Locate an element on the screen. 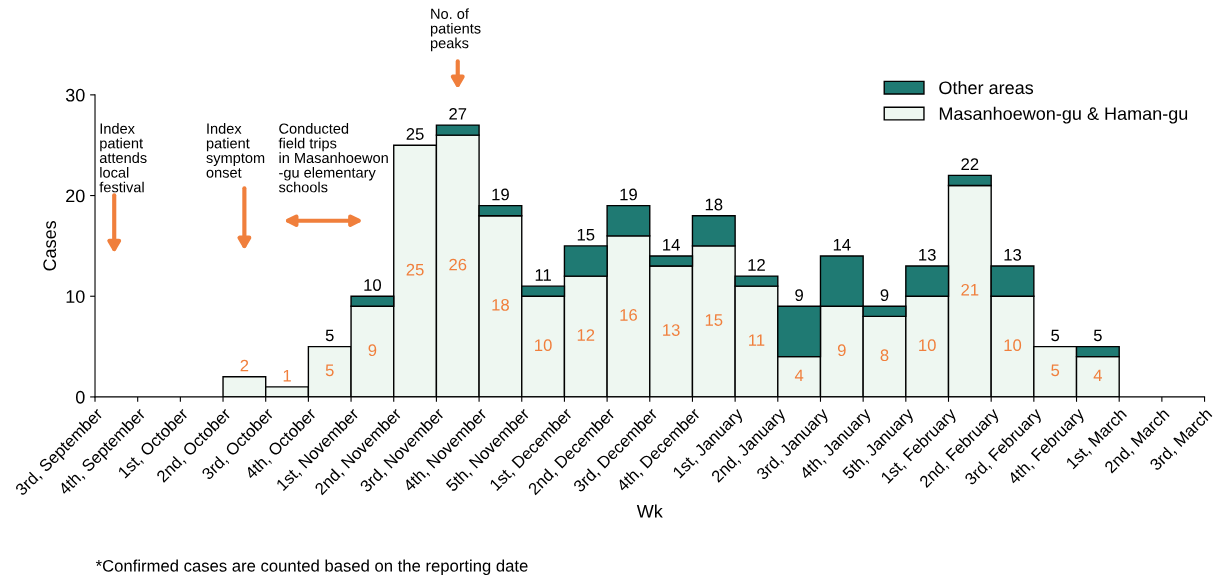  x-axis-title: Wk is located at coordinates (649, 511).